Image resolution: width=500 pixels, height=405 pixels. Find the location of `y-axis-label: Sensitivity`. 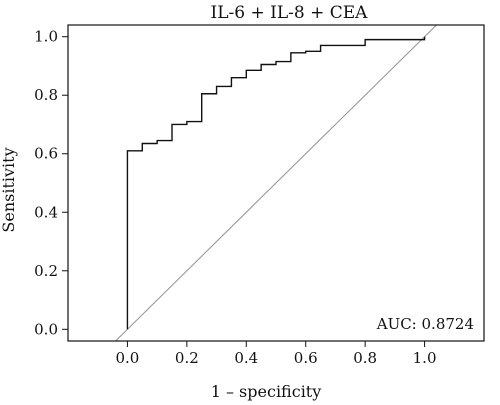

y-axis-label: Sensitivity is located at coordinates (9, 189).